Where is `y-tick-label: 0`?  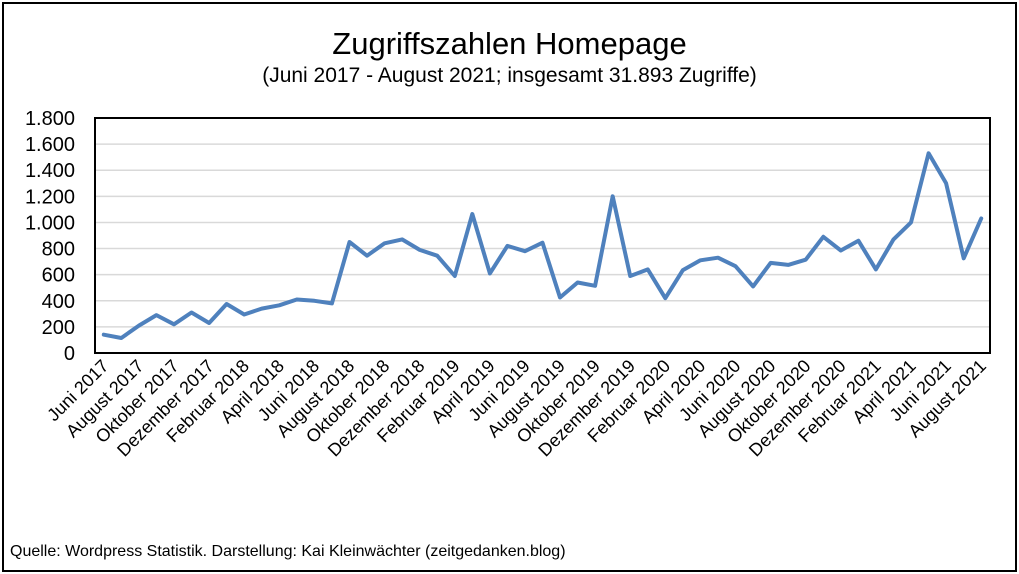 y-tick-label: 0 is located at coordinates (69, 354).